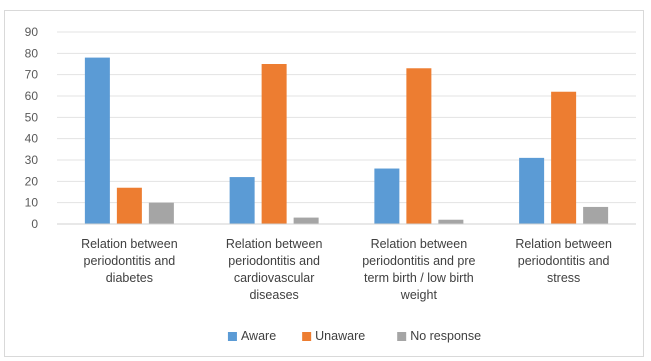 The image size is (651, 361). What do you see at coordinates (32, 181) in the screenshot?
I see `y-tick-label: 20` at bounding box center [32, 181].